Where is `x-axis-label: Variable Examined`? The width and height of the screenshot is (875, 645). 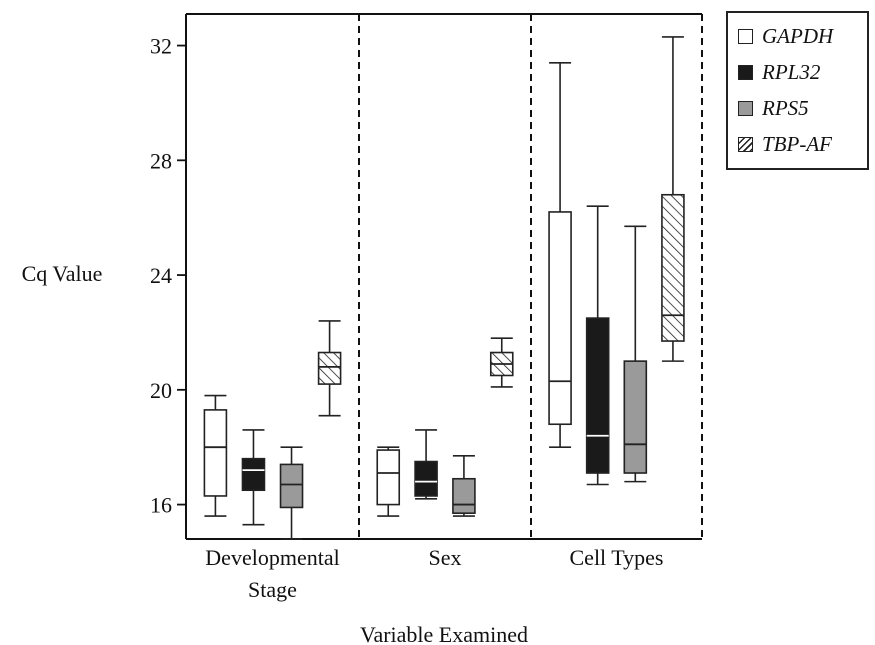
x-axis-label: Variable Examined is located at coordinates (444, 633).